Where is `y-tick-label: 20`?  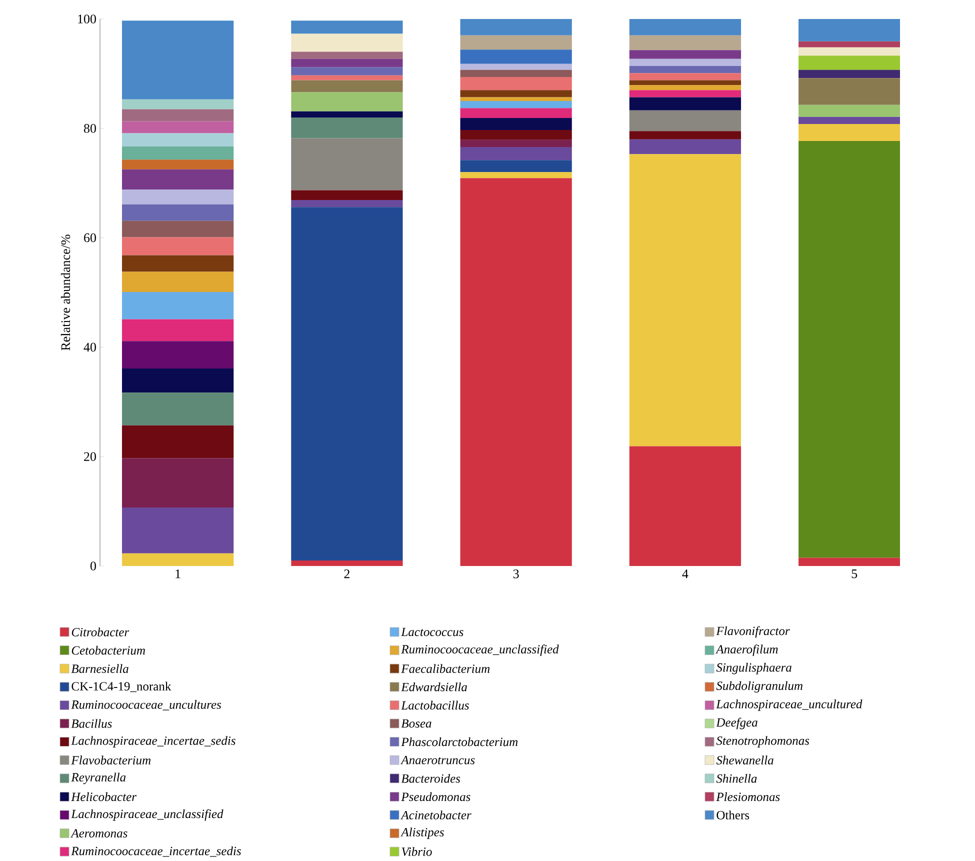
y-tick-label: 20 is located at coordinates (90, 456).